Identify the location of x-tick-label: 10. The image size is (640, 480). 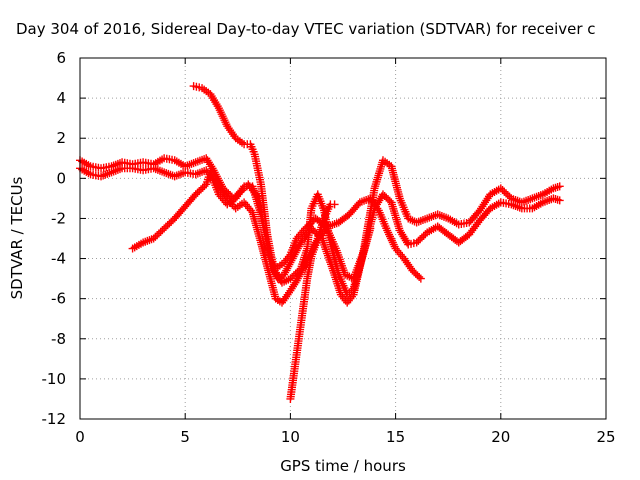
(290, 437).